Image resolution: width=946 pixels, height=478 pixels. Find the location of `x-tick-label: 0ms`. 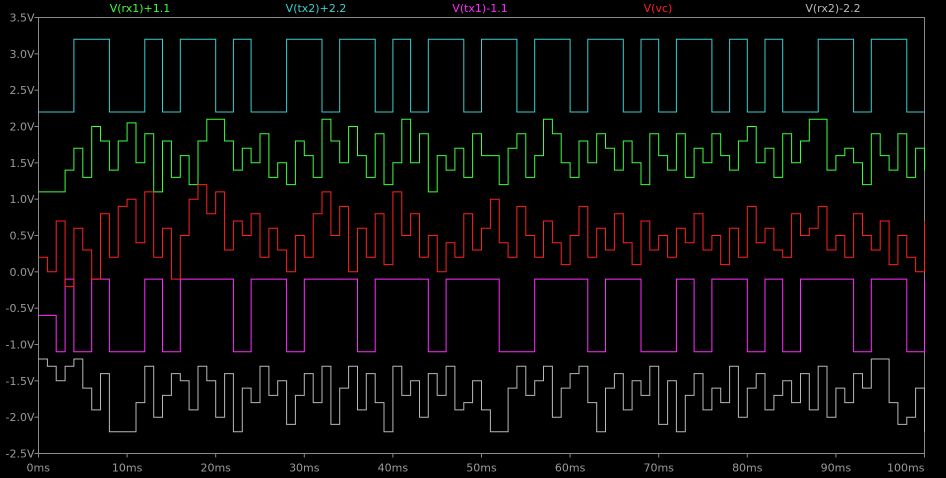

x-tick-label: 0ms is located at coordinates (39, 468).